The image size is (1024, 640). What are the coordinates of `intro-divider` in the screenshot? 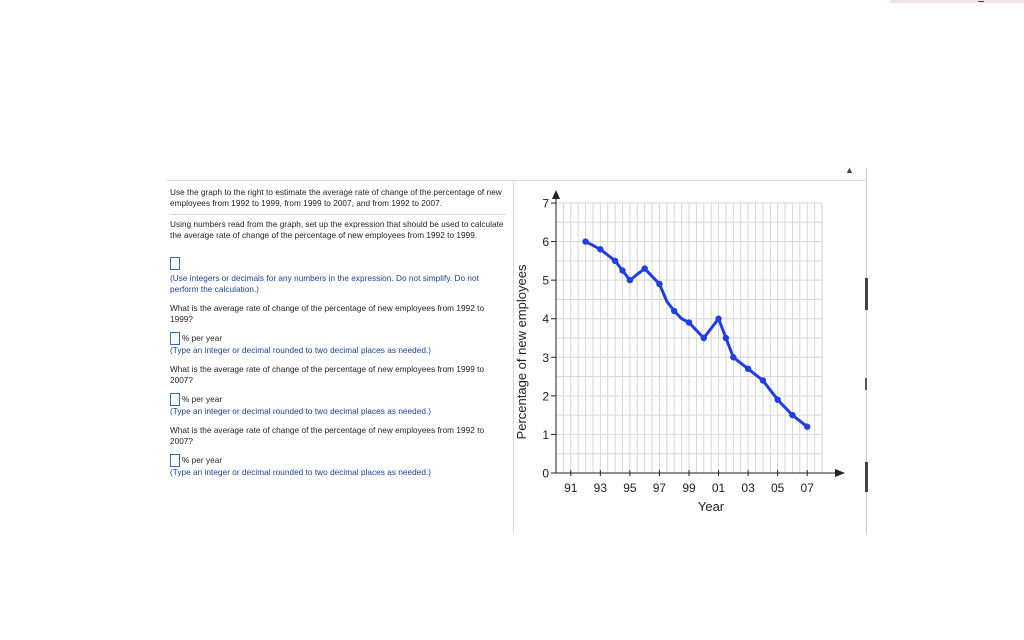 It's located at (338, 214).